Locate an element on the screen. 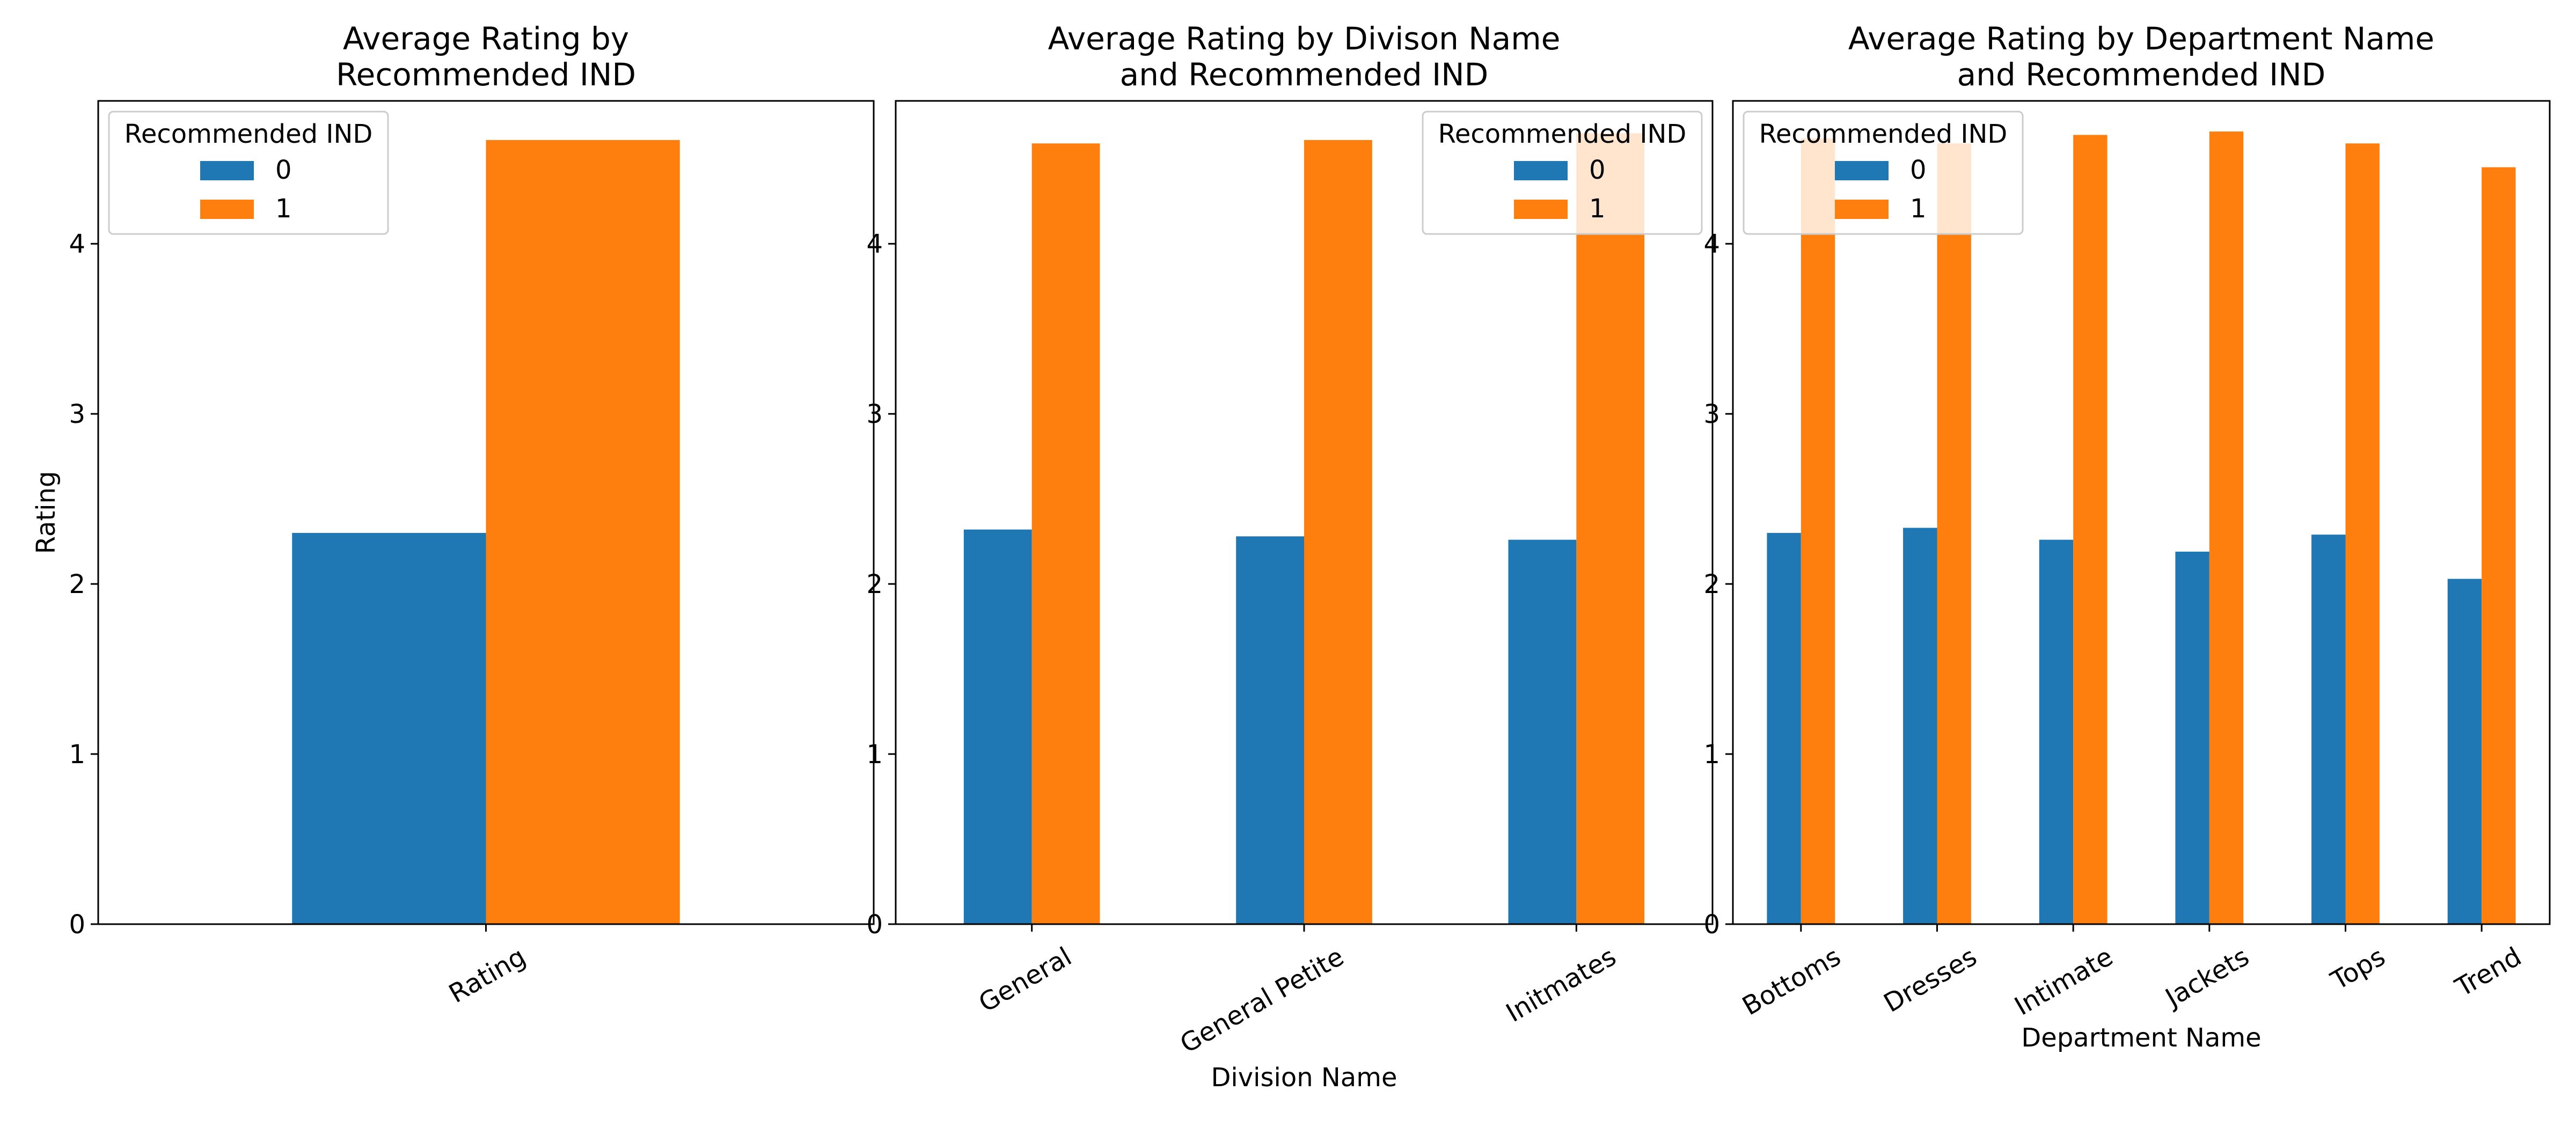  x-tick-label: General is located at coordinates (1025, 979).